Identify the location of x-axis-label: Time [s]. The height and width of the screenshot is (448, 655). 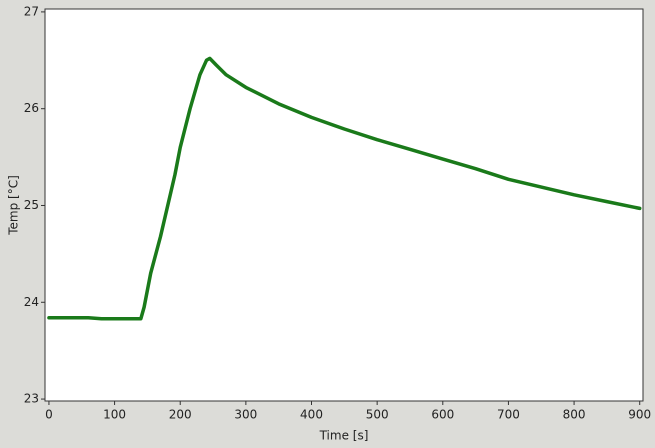
(344, 436).